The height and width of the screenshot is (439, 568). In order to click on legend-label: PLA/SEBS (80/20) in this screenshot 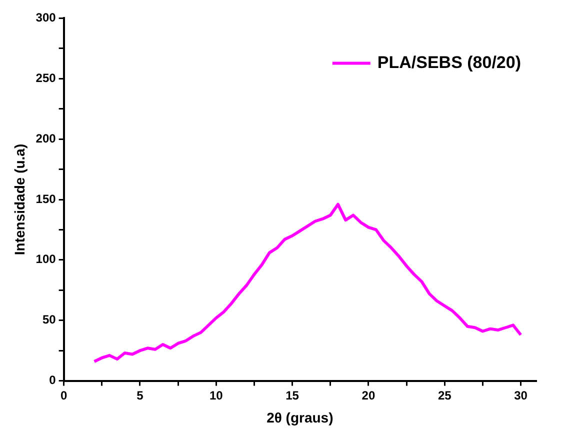, I will do `click(449, 62)`.